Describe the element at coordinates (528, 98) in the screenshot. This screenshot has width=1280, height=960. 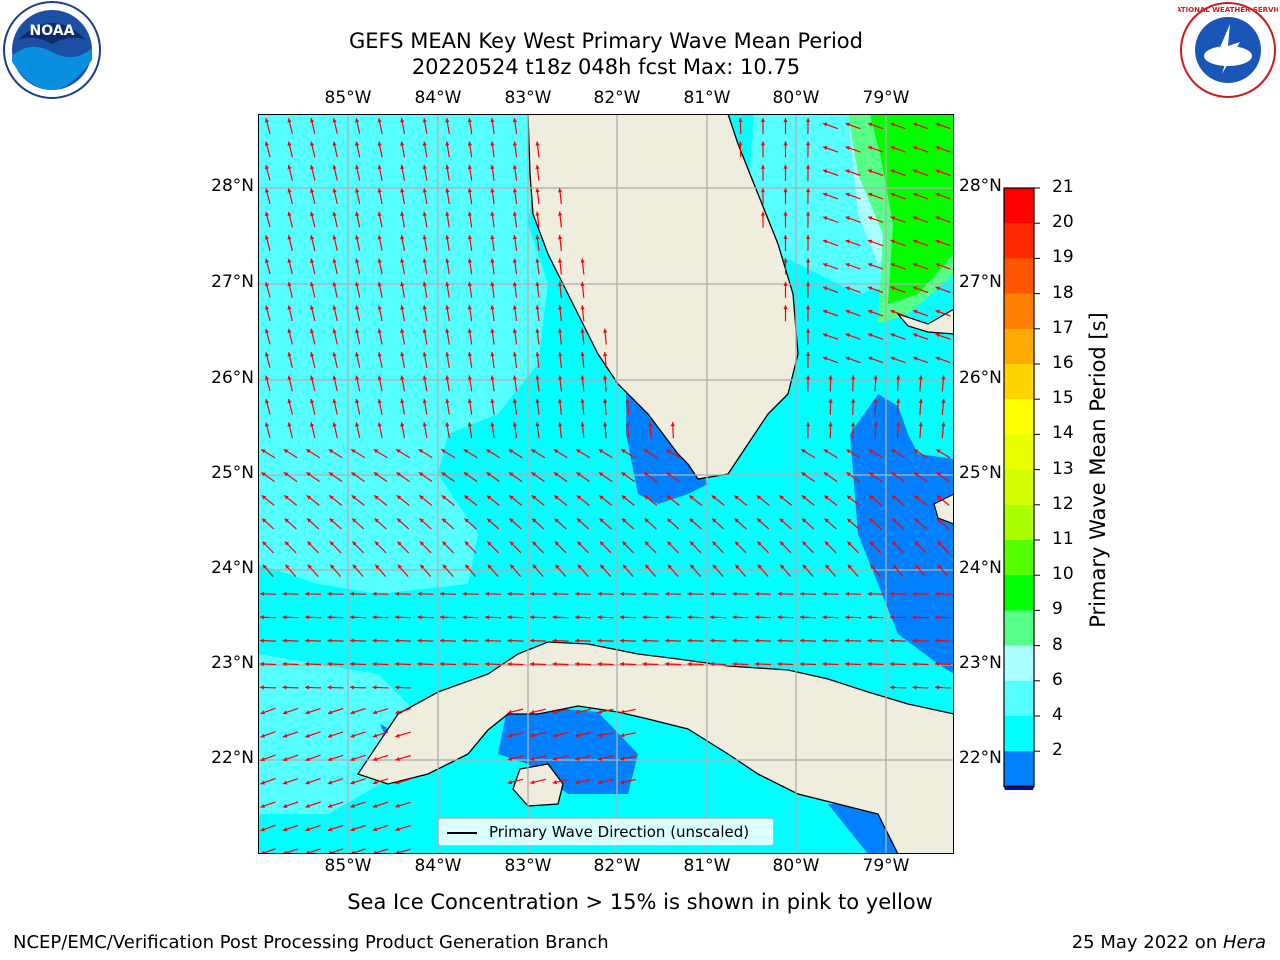
I see `lon-tick-top-2: 83°W` at that location.